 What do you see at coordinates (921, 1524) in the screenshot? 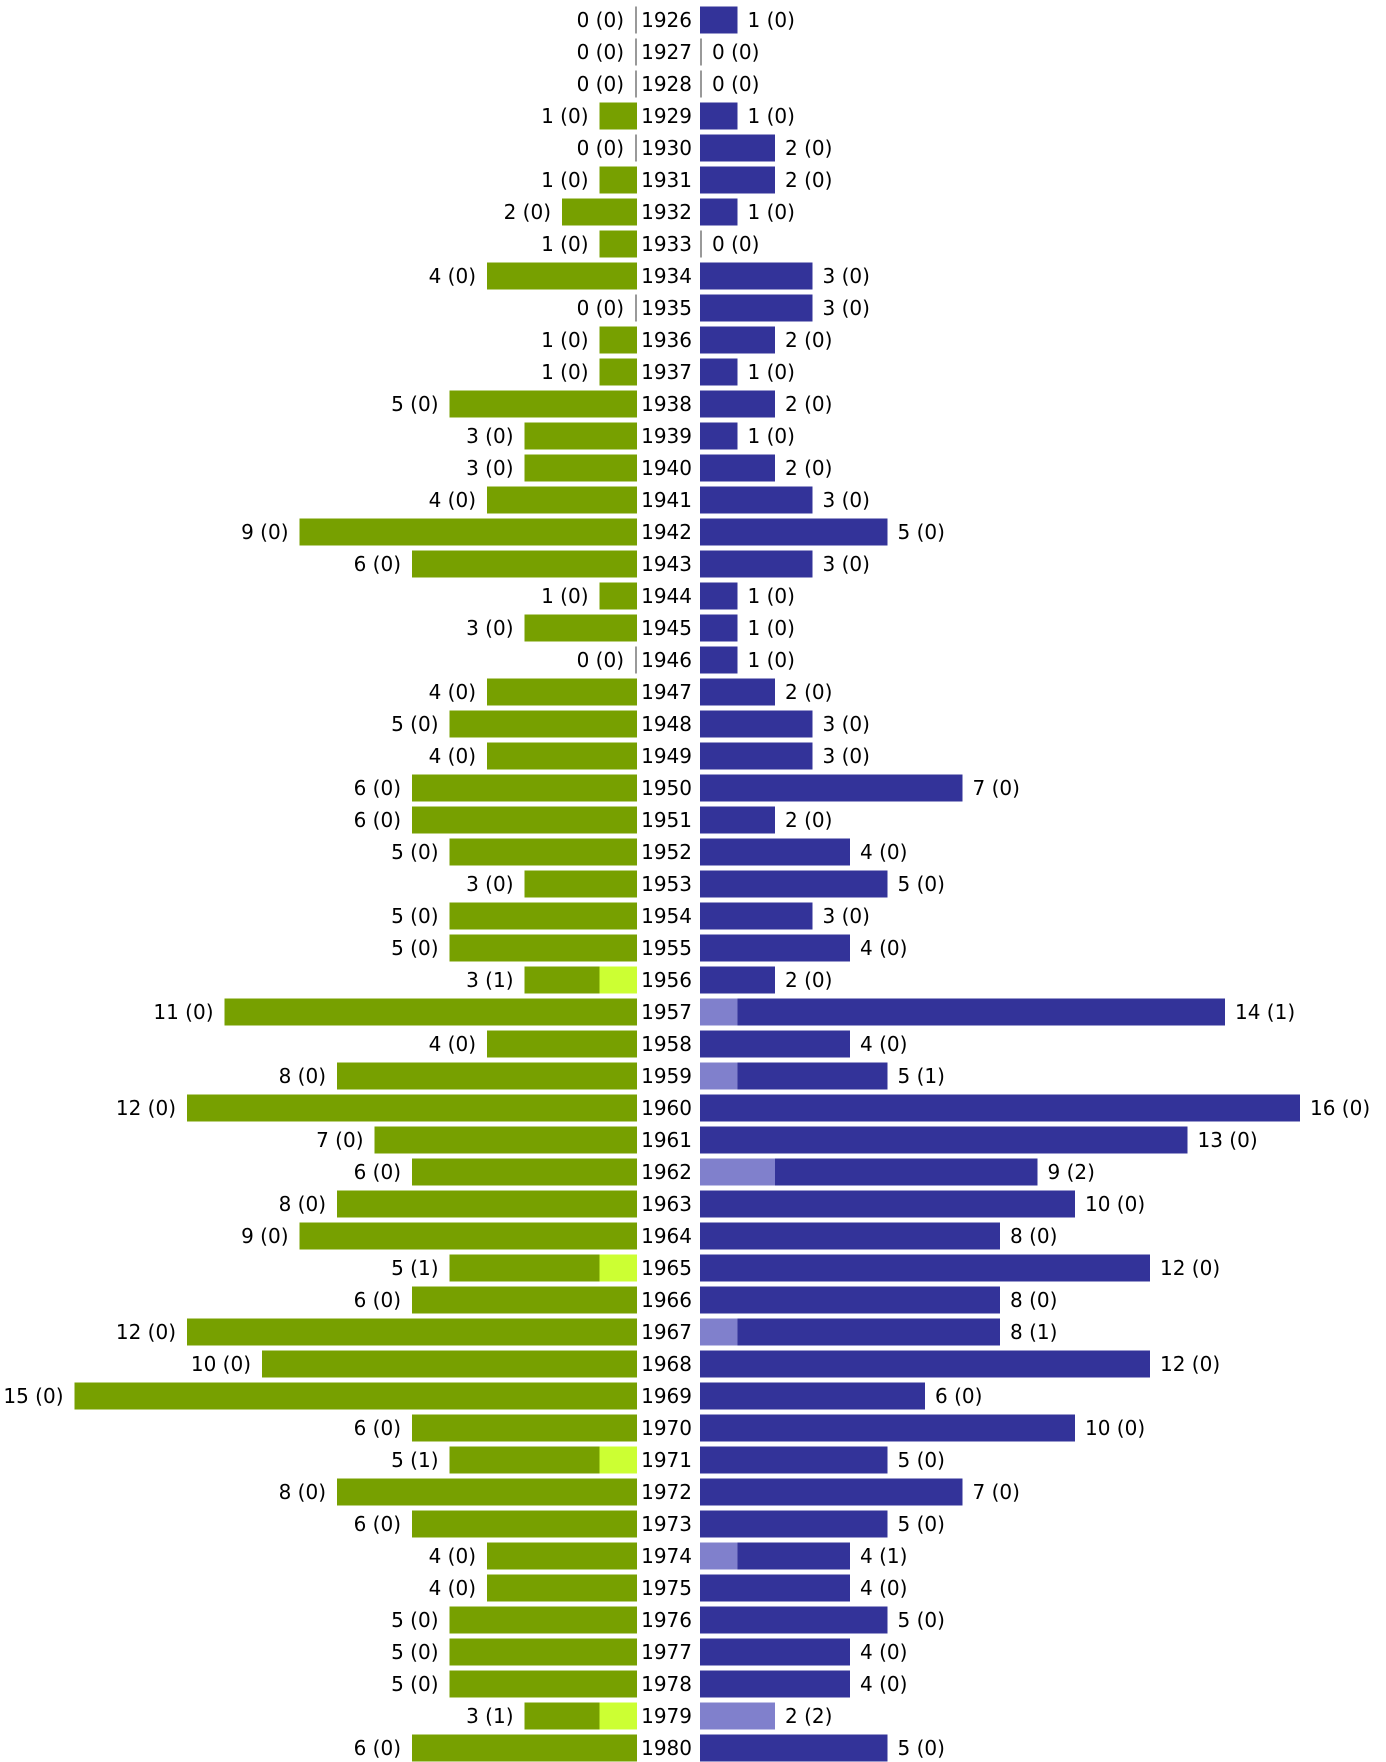
I see `right-value-label: 5 (0)` at bounding box center [921, 1524].